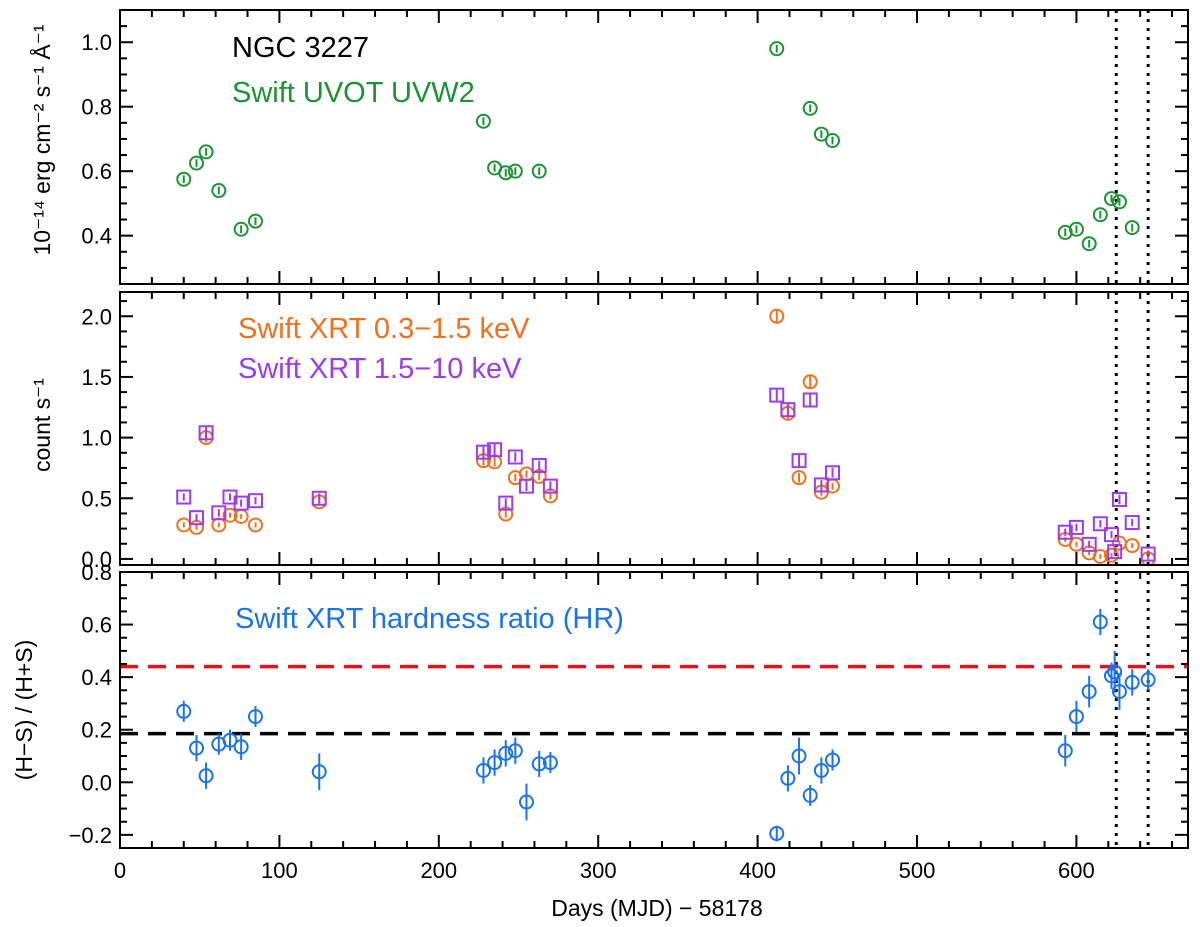  What do you see at coordinates (96, 625) in the screenshot?
I see `y-tick-label: 0.6` at bounding box center [96, 625].